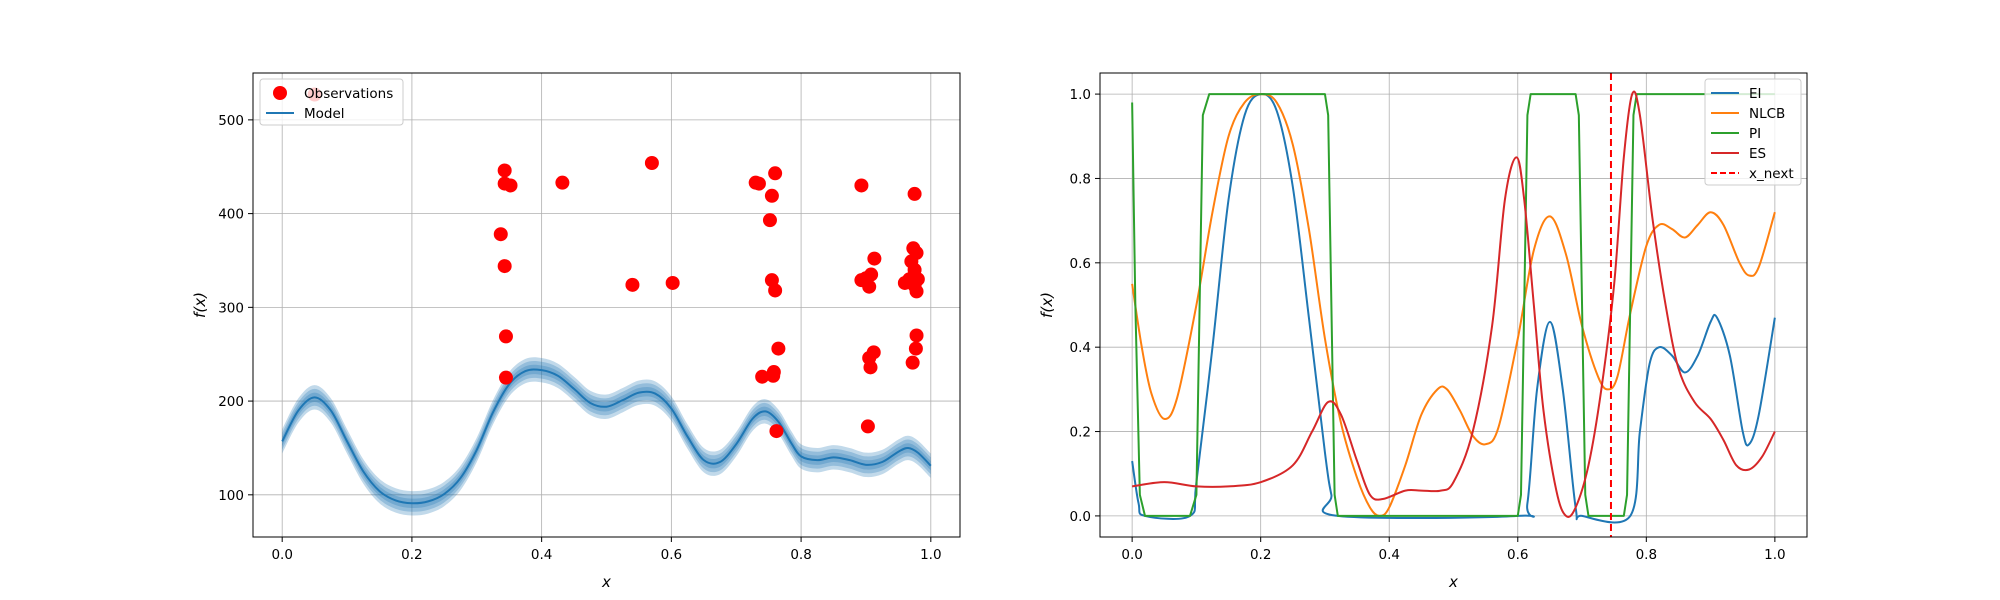 The width and height of the screenshot is (2000, 600). Describe the element at coordinates (1646, 555) in the screenshot. I see `right-x-tick-label: 0.8` at that location.